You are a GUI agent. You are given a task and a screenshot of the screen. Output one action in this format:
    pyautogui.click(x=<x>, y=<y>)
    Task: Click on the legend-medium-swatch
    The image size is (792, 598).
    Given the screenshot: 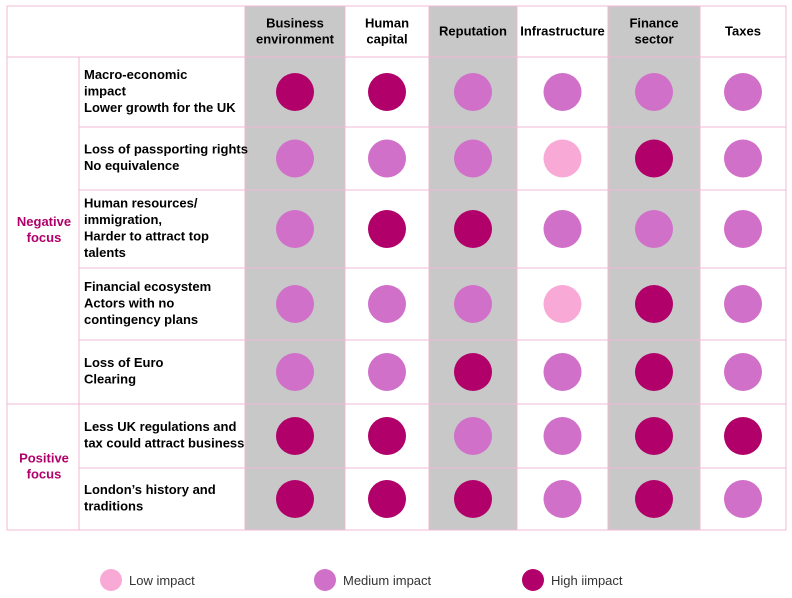 What is the action you would take?
    pyautogui.click(x=325, y=580)
    